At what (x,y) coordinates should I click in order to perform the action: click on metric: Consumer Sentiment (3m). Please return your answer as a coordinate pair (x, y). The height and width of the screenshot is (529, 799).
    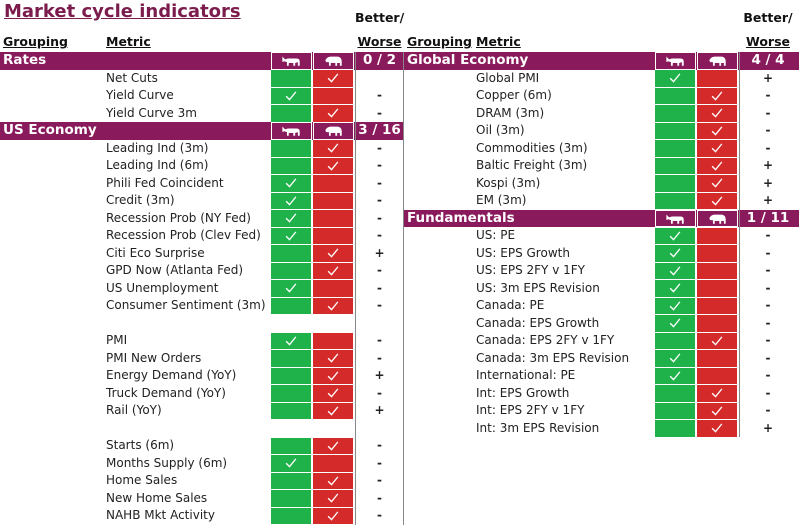
    Looking at the image, I should click on (186, 305).